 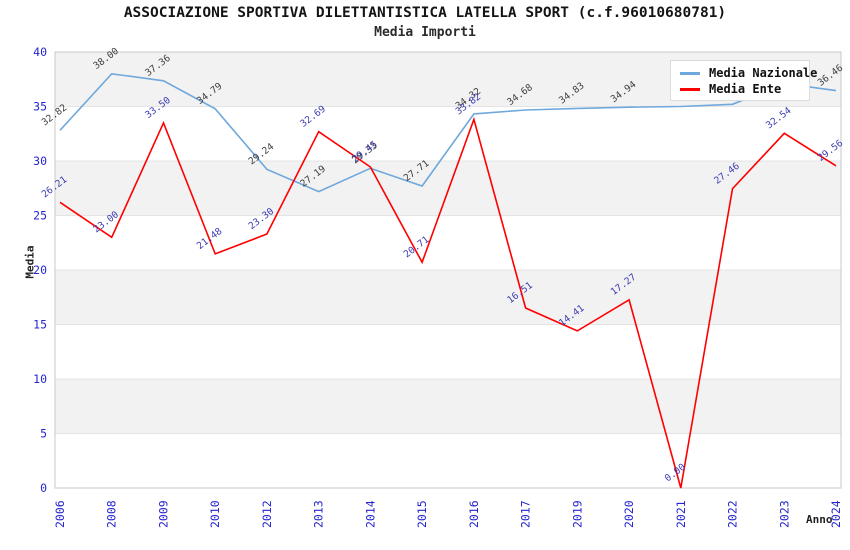 What do you see at coordinates (425, 32) in the screenshot?
I see `chart-subtitle: Media Importi` at bounding box center [425, 32].